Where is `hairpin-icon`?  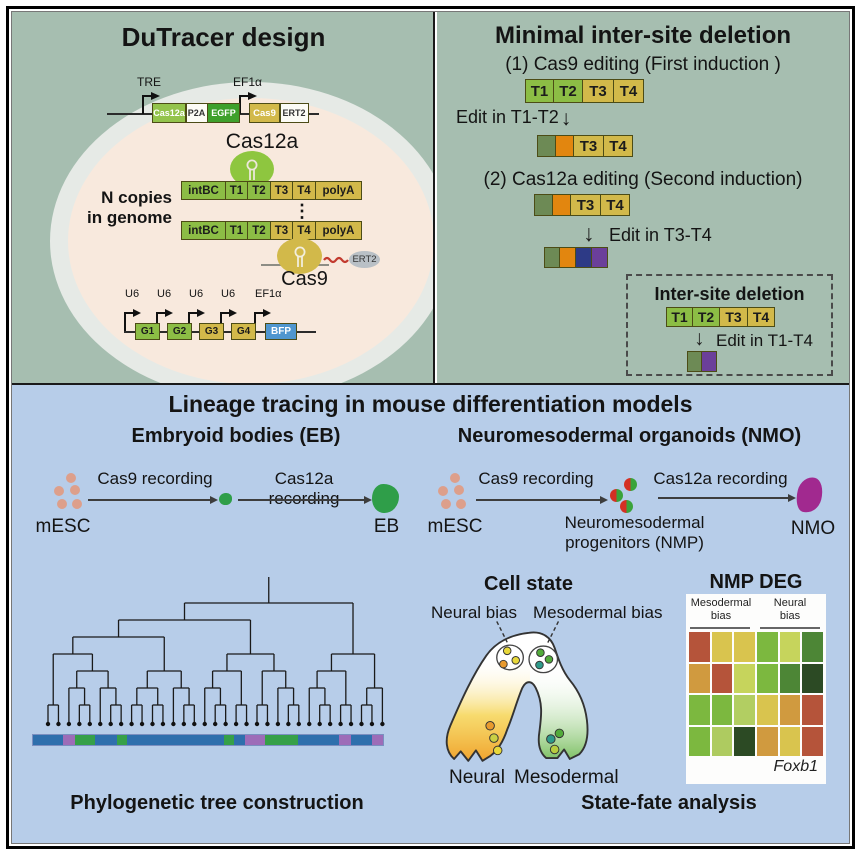
hairpin-icon is located at coordinates (252, 169).